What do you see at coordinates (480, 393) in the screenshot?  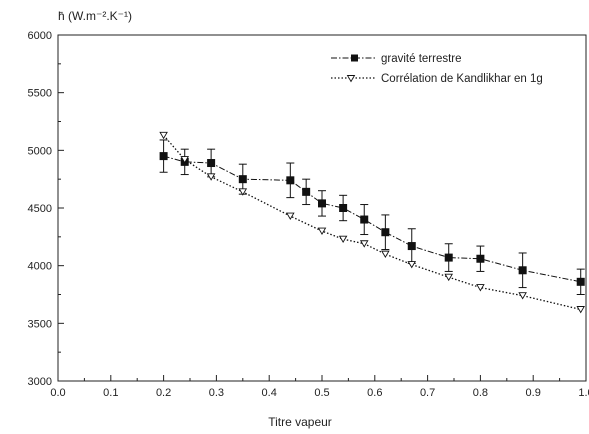 I see `x-tick-label: 0.8` at bounding box center [480, 393].